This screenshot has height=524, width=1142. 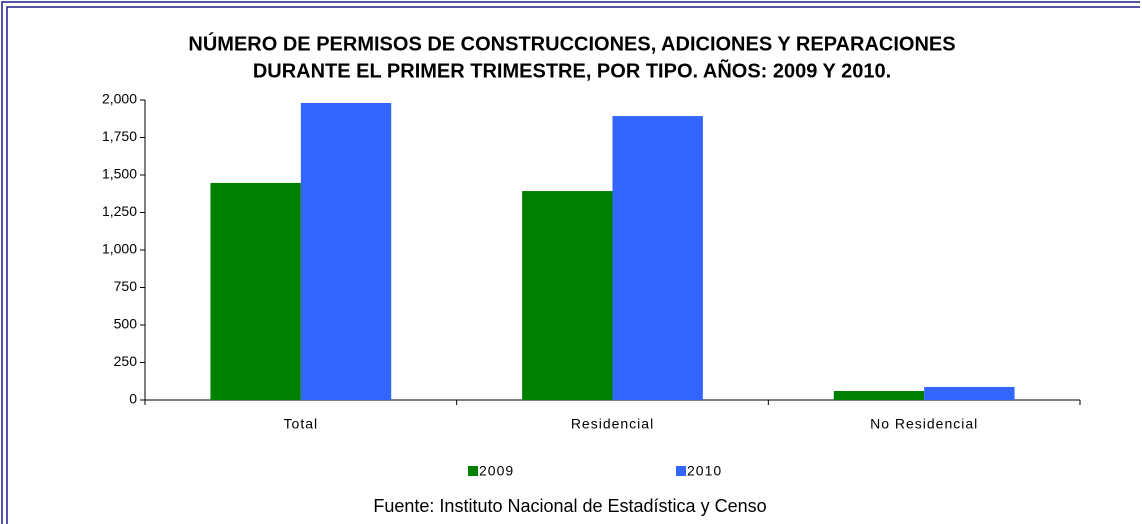 I want to click on legend-label: 2010, so click(x=704, y=471).